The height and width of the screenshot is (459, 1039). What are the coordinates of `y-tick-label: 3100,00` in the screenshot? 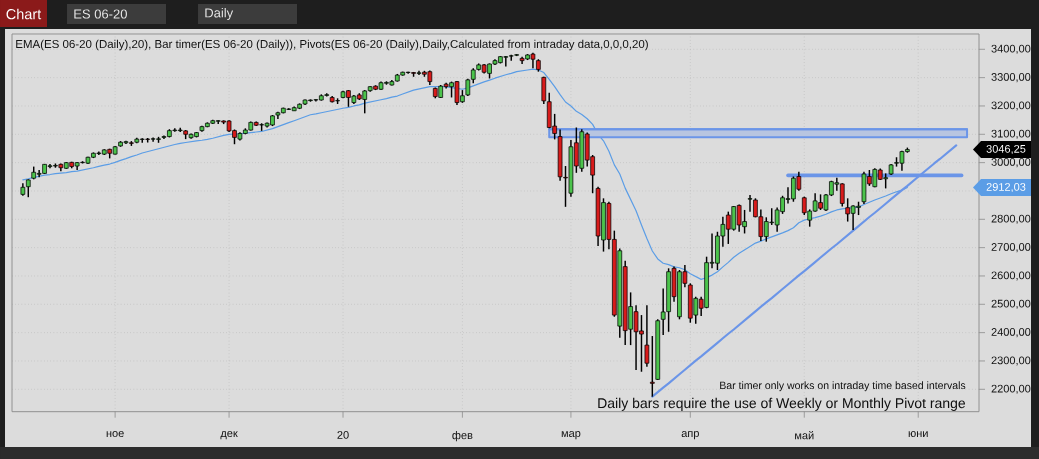 It's located at (1011, 134).